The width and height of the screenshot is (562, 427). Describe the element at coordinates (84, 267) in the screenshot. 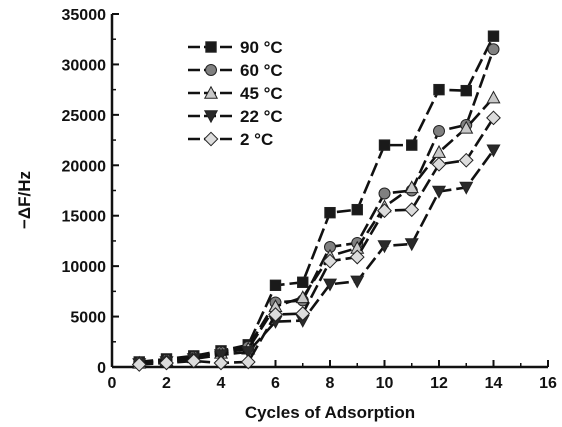

I see `y-tick-label: 10000` at that location.